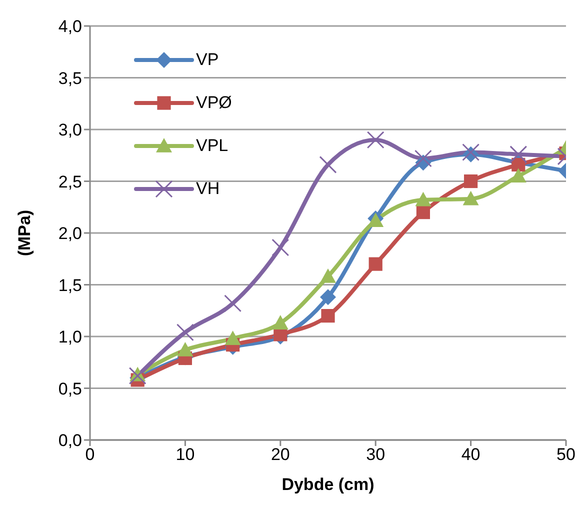  What do you see at coordinates (70, 234) in the screenshot?
I see `y-tick-label: 2,0` at bounding box center [70, 234].